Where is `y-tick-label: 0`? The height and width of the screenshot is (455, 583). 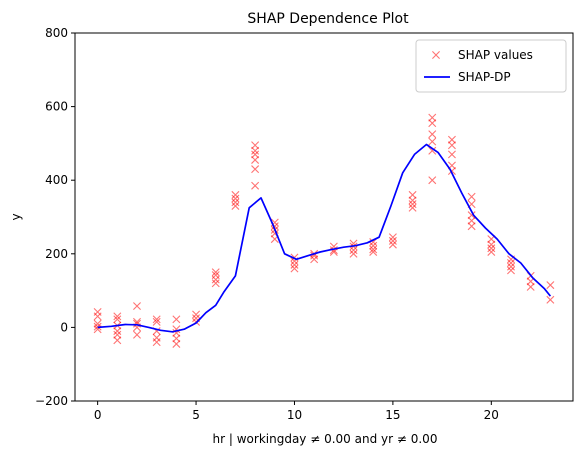 y-tick-label: 0 is located at coordinates (64, 327).